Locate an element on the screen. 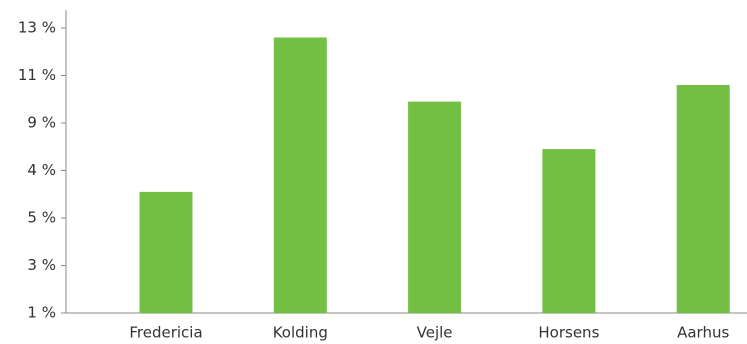  y-tick-label: 5 % is located at coordinates (41, 218).